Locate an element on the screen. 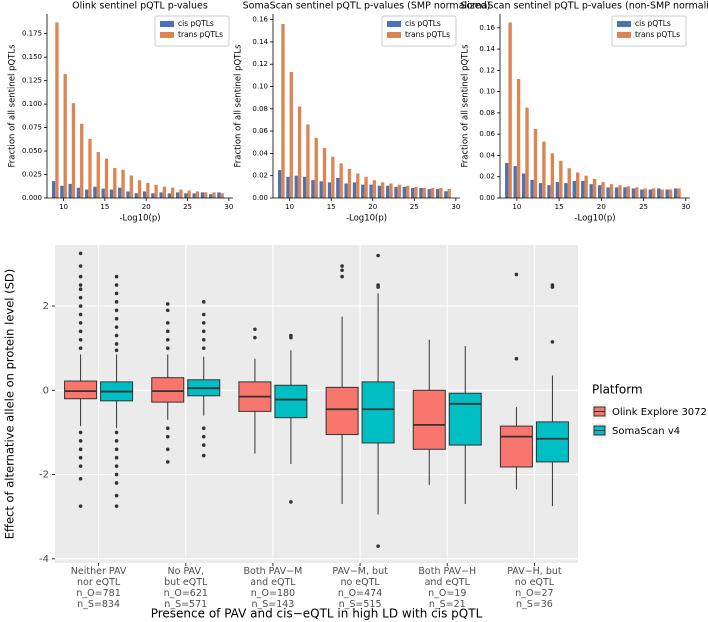 This screenshot has width=708, height=622. x-tick-label: Neither PAV nor eQTL n_O=781 n_S=834 is located at coordinates (98, 588).